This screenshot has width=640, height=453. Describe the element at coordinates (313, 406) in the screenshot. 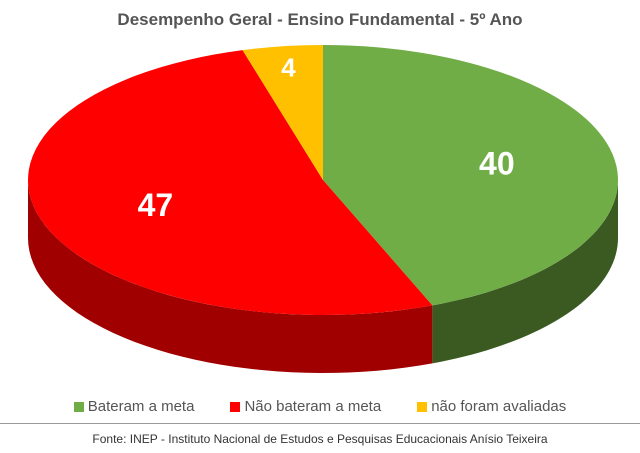

I see `legend-label: Não bateram a meta` at that location.